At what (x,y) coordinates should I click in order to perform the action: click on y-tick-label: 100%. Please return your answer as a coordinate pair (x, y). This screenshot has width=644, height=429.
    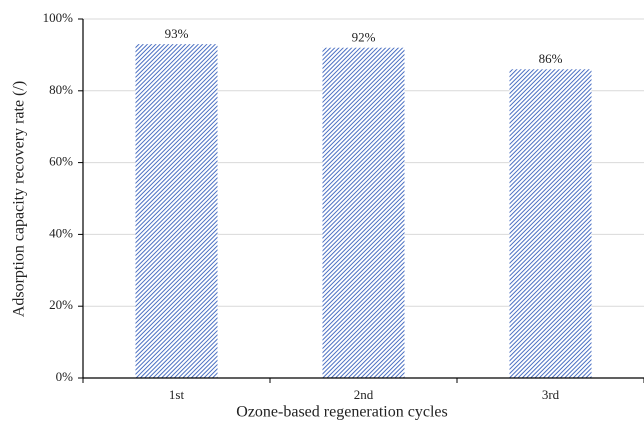
    Looking at the image, I should click on (58, 17).